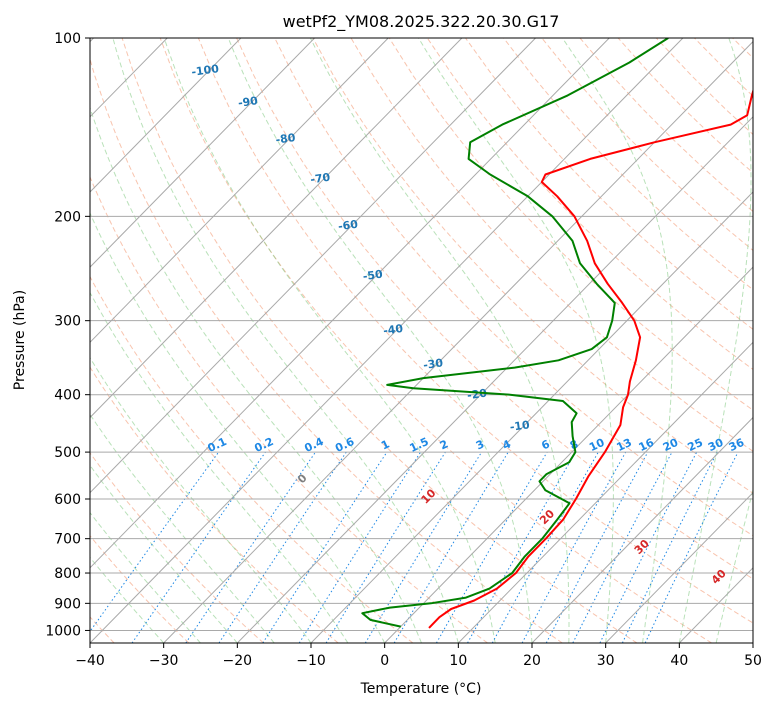 The image size is (775, 708). I want to click on y-tick-label: 500, so click(67, 453).